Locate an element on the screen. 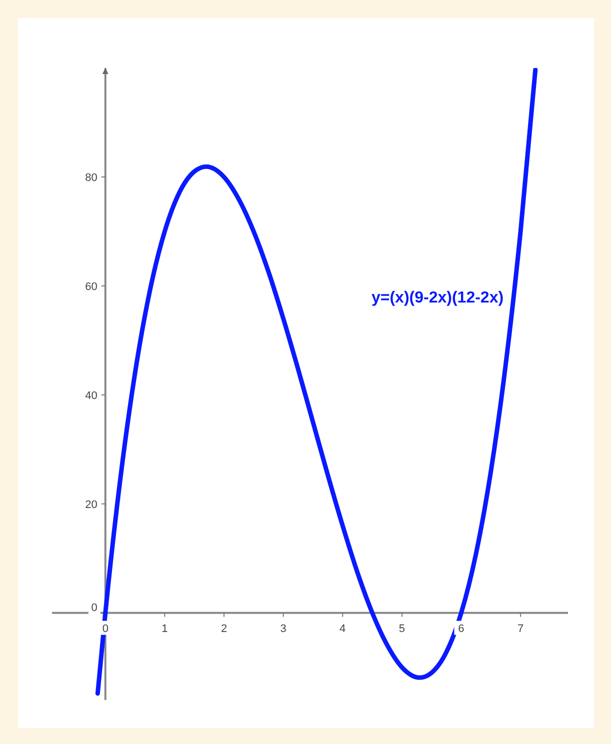 The width and height of the screenshot is (611, 744). x-tick-label: 5 is located at coordinates (401, 628).